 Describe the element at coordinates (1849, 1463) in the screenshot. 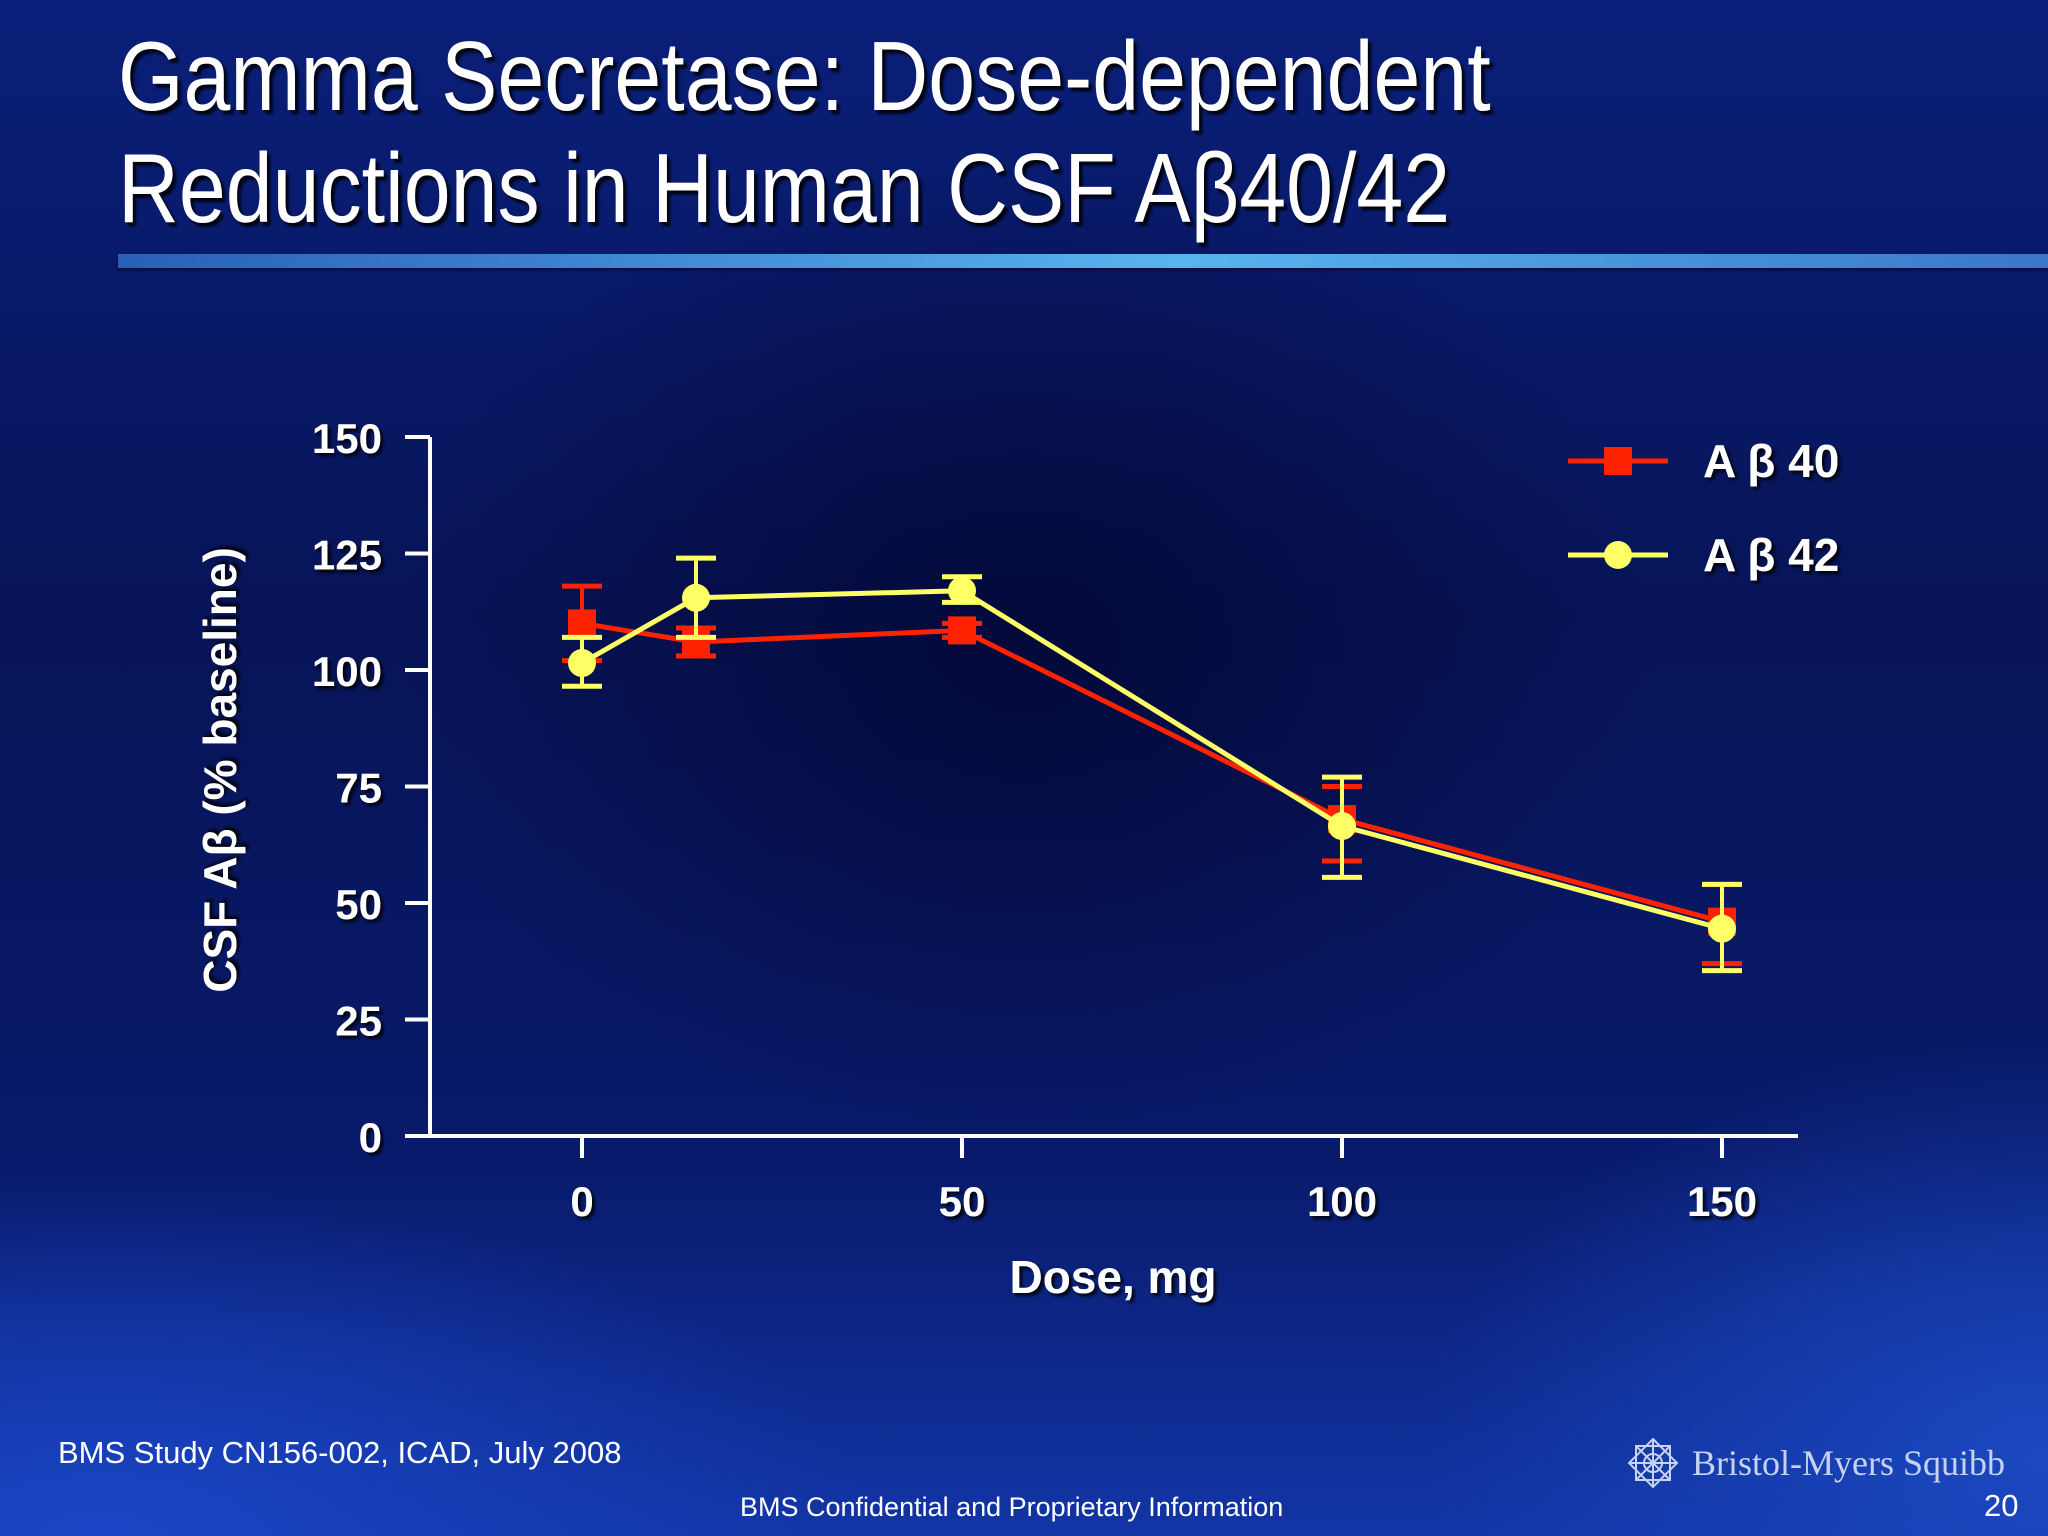

I see `logo-text: Bristol-Myers Squibb` at that location.